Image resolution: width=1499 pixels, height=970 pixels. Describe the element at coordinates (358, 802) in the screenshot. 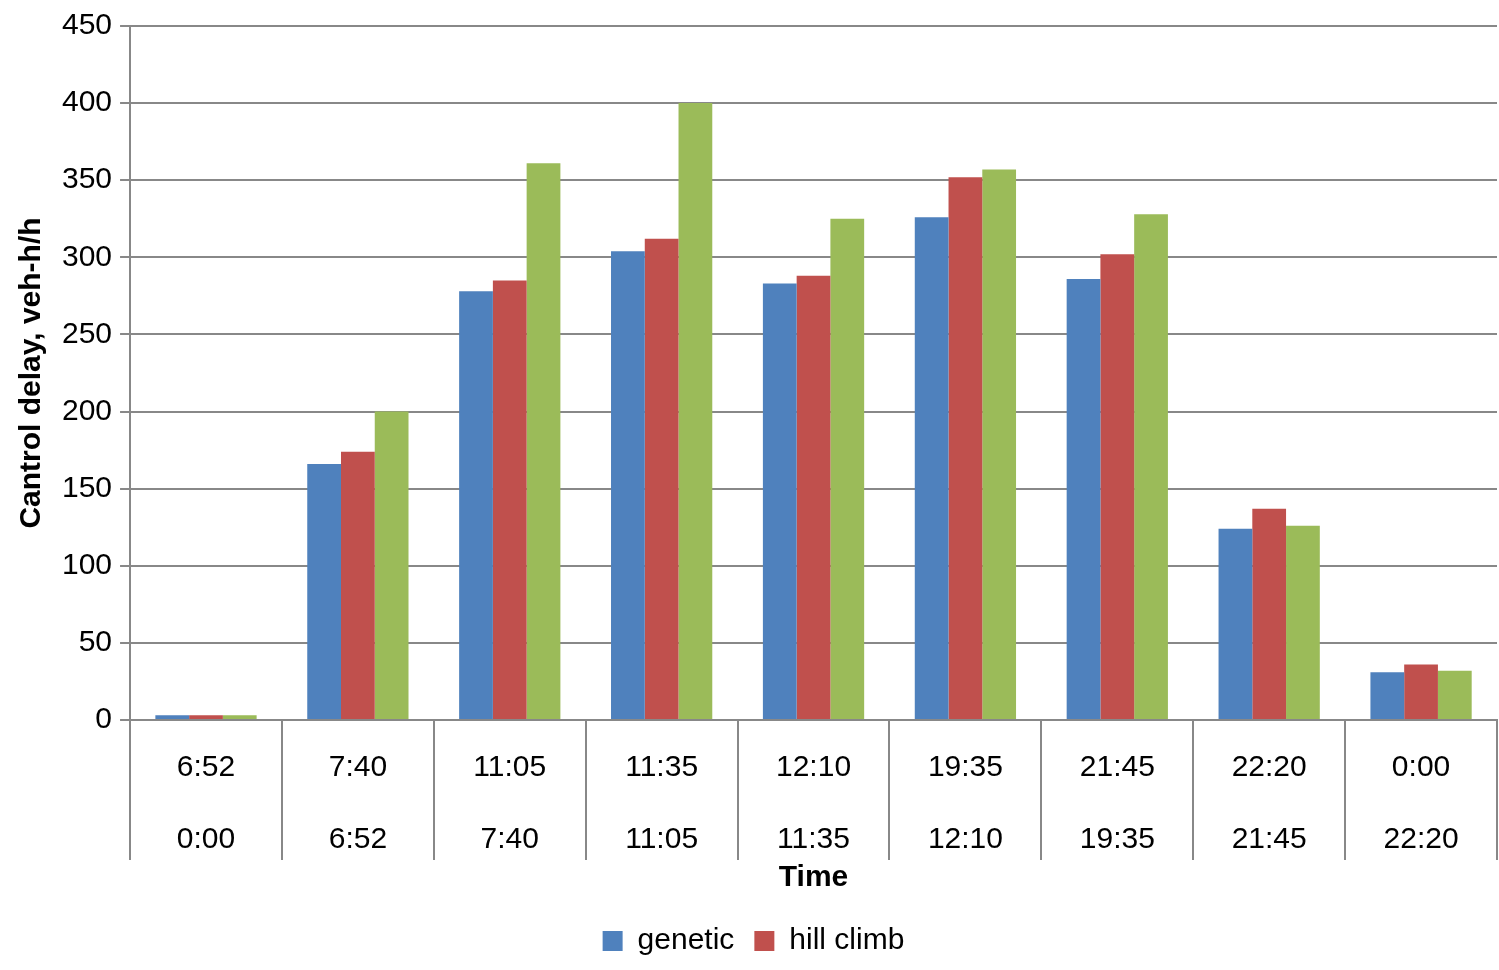

I see `category-label: 7:40 6:52` at that location.